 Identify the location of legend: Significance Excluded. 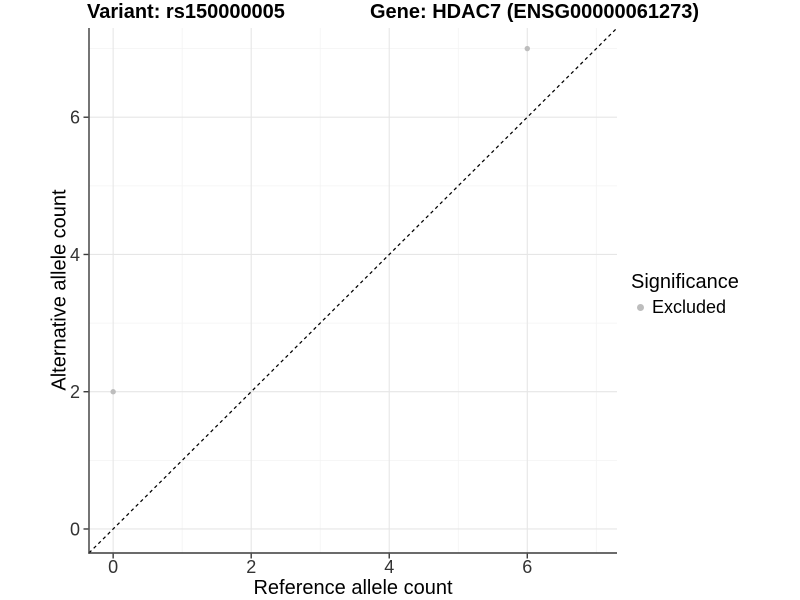
(685, 294).